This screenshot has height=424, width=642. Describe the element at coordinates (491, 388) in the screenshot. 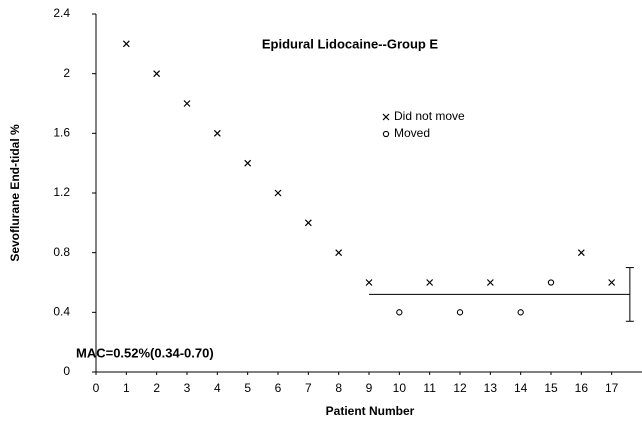

I see `x-tick-label: 13` at that location.